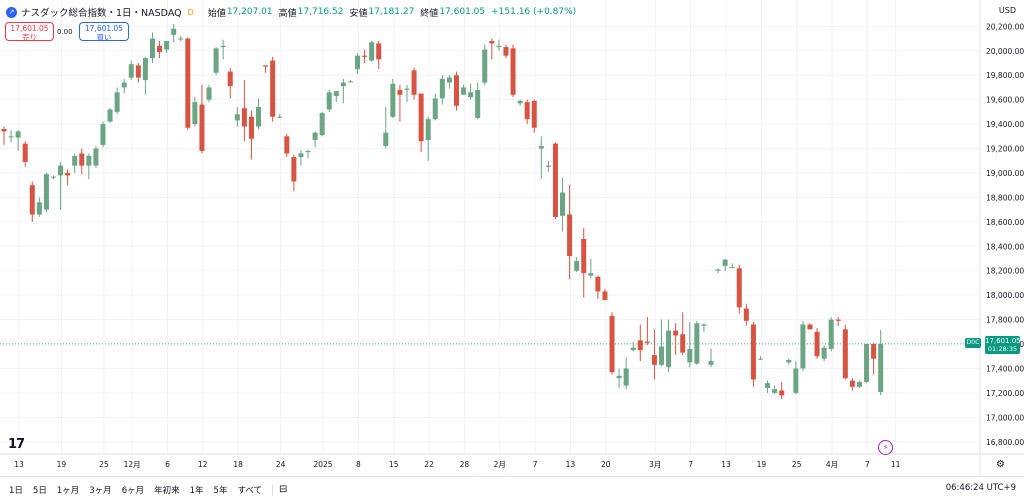  What do you see at coordinates (1000, 464) in the screenshot?
I see `settings-gear-icon: ⚙` at bounding box center [1000, 464].